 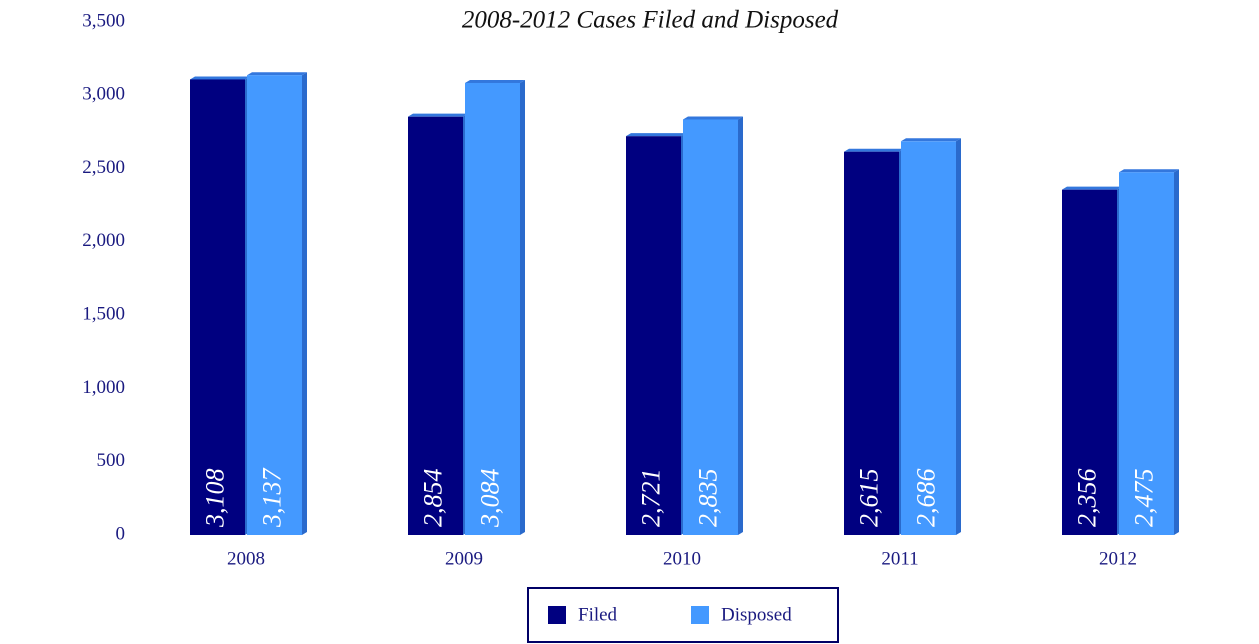 I want to click on legend-box, so click(x=683, y=615).